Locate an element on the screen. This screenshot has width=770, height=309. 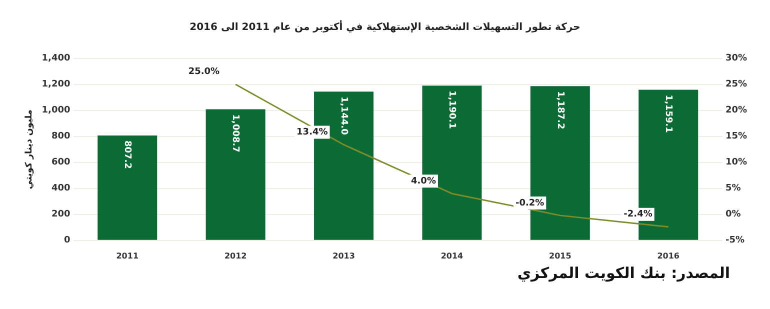
data-label: 1,190.1 is located at coordinates (451, 109).